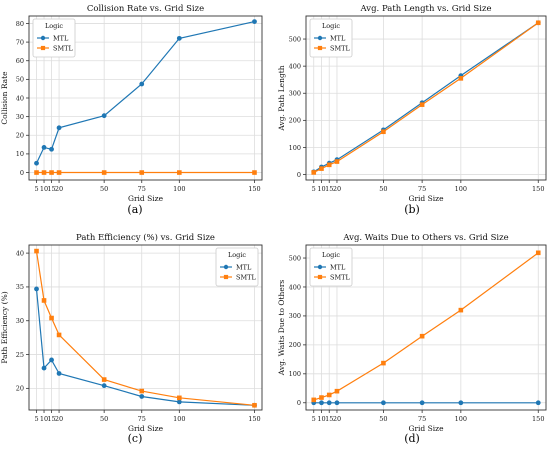  I want to click on caption-b: (b), so click(412, 209).